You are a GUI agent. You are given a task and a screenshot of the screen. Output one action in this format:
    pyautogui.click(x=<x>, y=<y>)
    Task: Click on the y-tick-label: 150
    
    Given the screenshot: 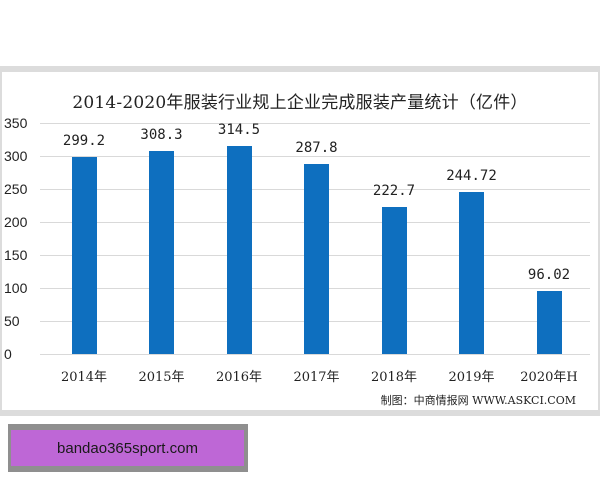 What is the action you would take?
    pyautogui.click(x=16, y=255)
    